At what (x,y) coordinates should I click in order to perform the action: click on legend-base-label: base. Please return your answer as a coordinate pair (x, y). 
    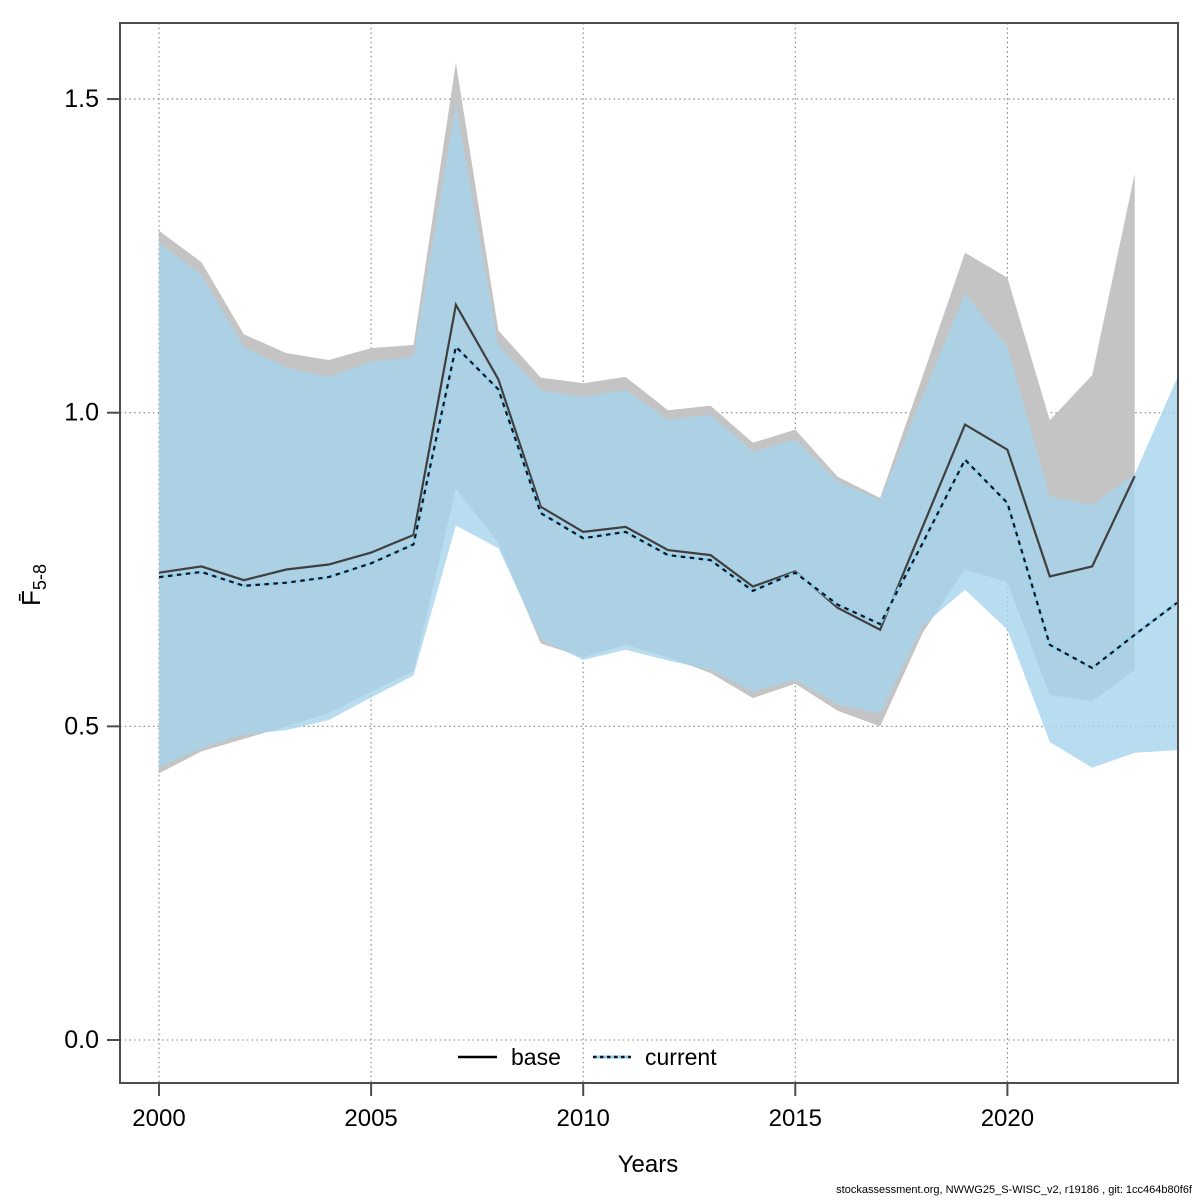
    Looking at the image, I should click on (536, 1057).